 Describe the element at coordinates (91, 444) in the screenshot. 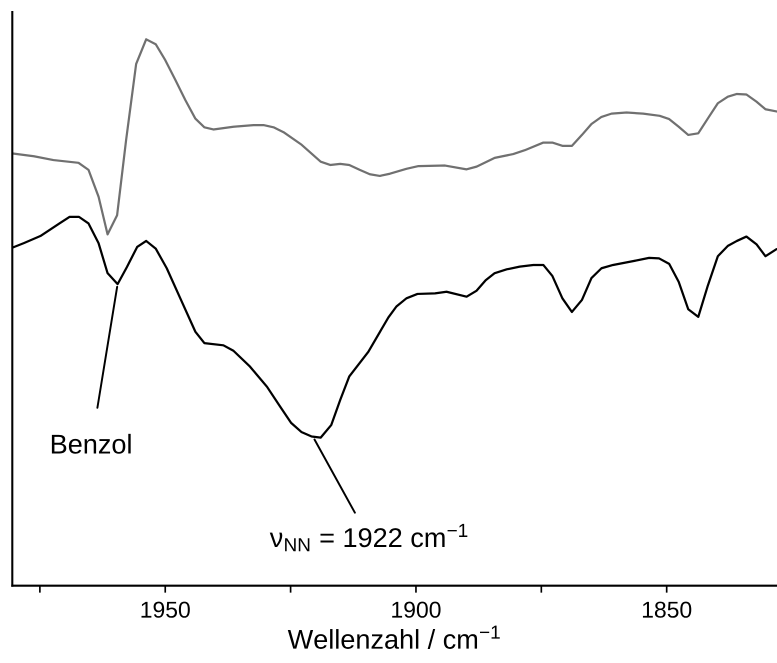

I see `annotation: Benzol` at that location.